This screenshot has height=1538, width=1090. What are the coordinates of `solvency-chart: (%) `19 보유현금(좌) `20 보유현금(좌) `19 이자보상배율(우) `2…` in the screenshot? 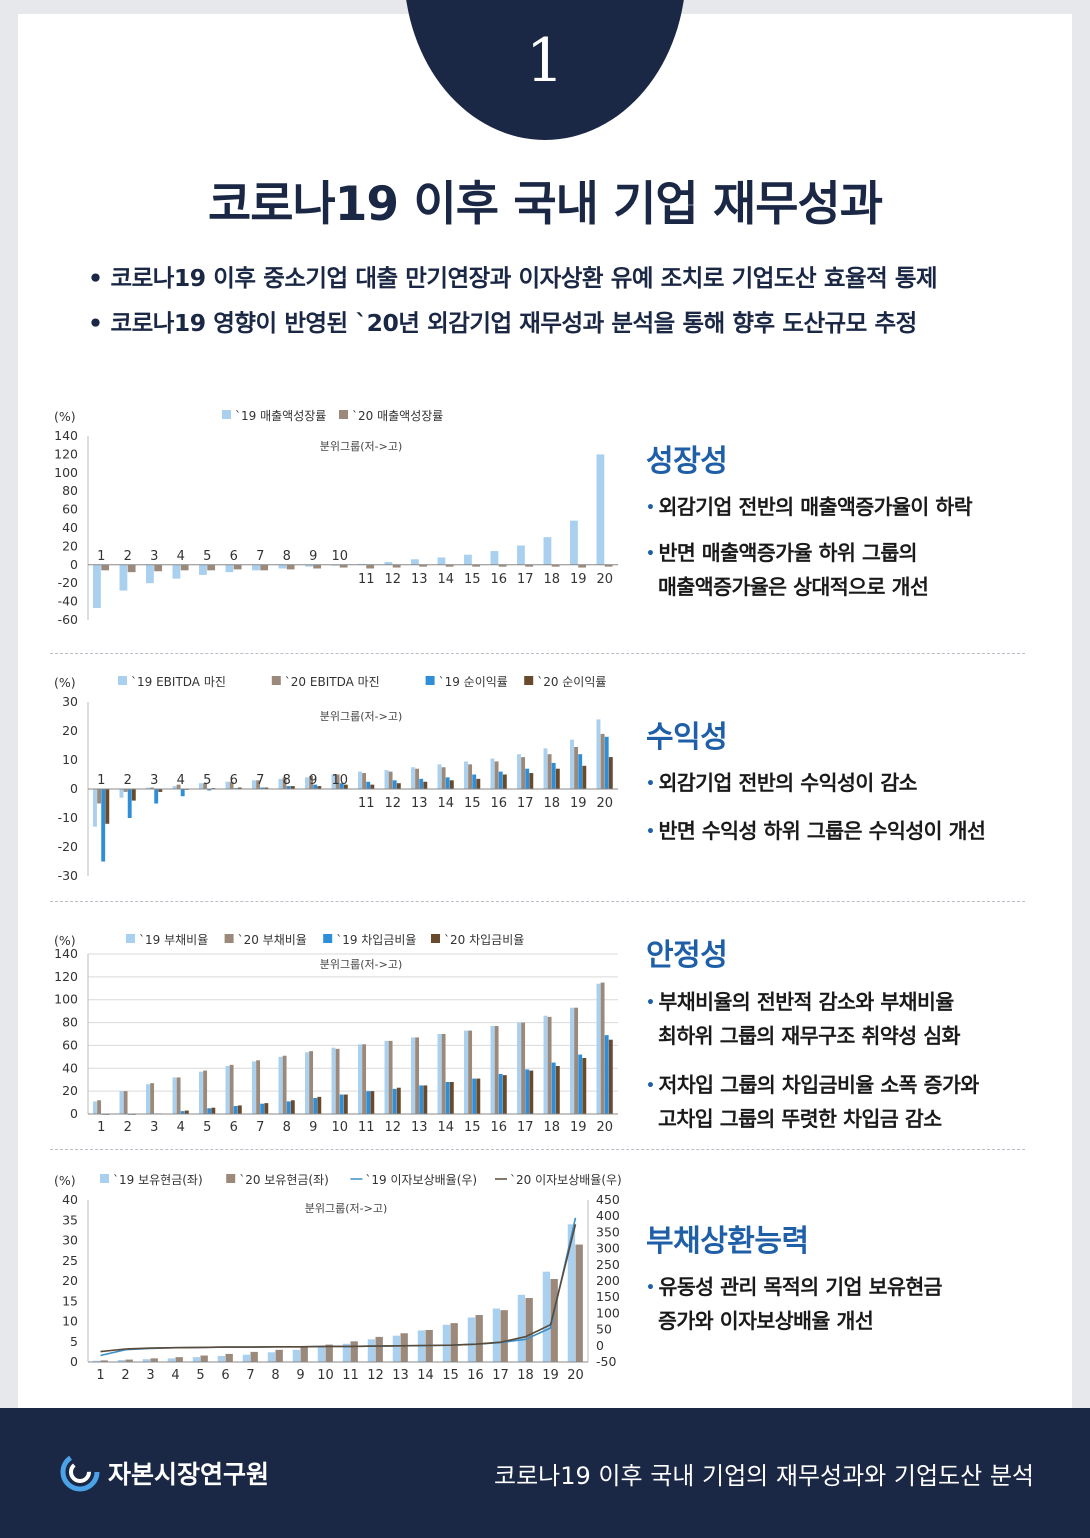 It's located at (338, 1278).